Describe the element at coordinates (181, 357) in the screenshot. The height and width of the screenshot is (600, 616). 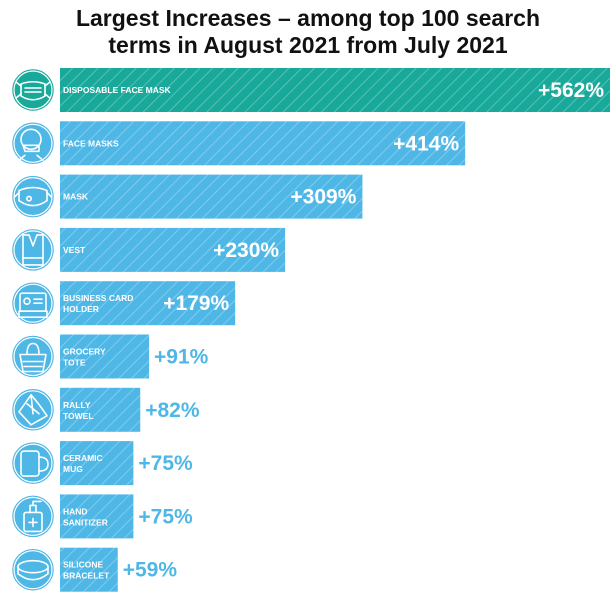
I see `value-label: +91%` at that location.